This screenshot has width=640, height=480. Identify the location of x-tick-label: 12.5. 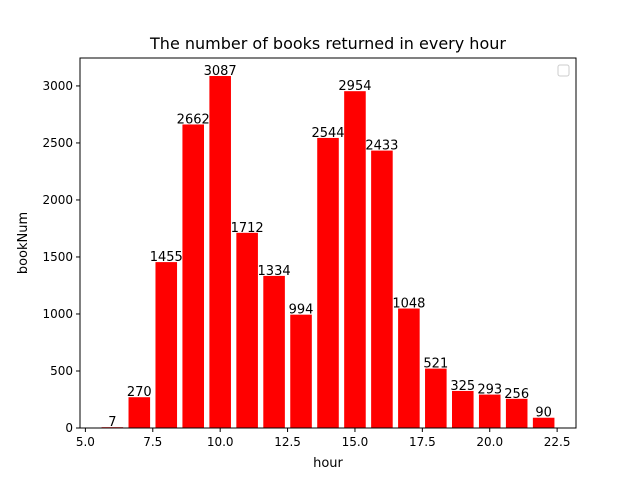
(287, 442).